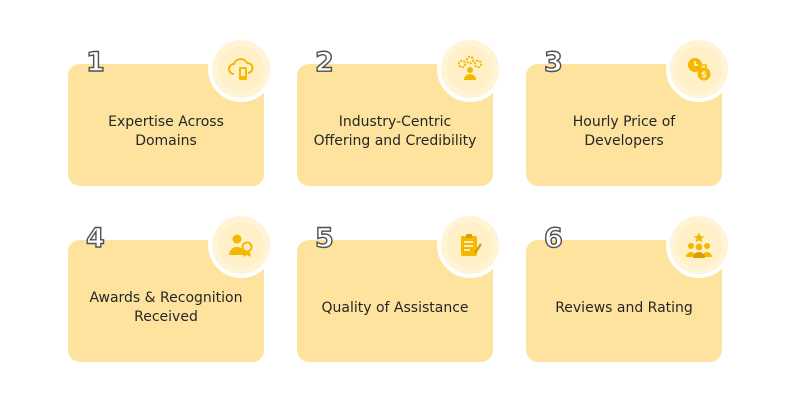  I want to click on team-settings-icon, so click(470, 67).